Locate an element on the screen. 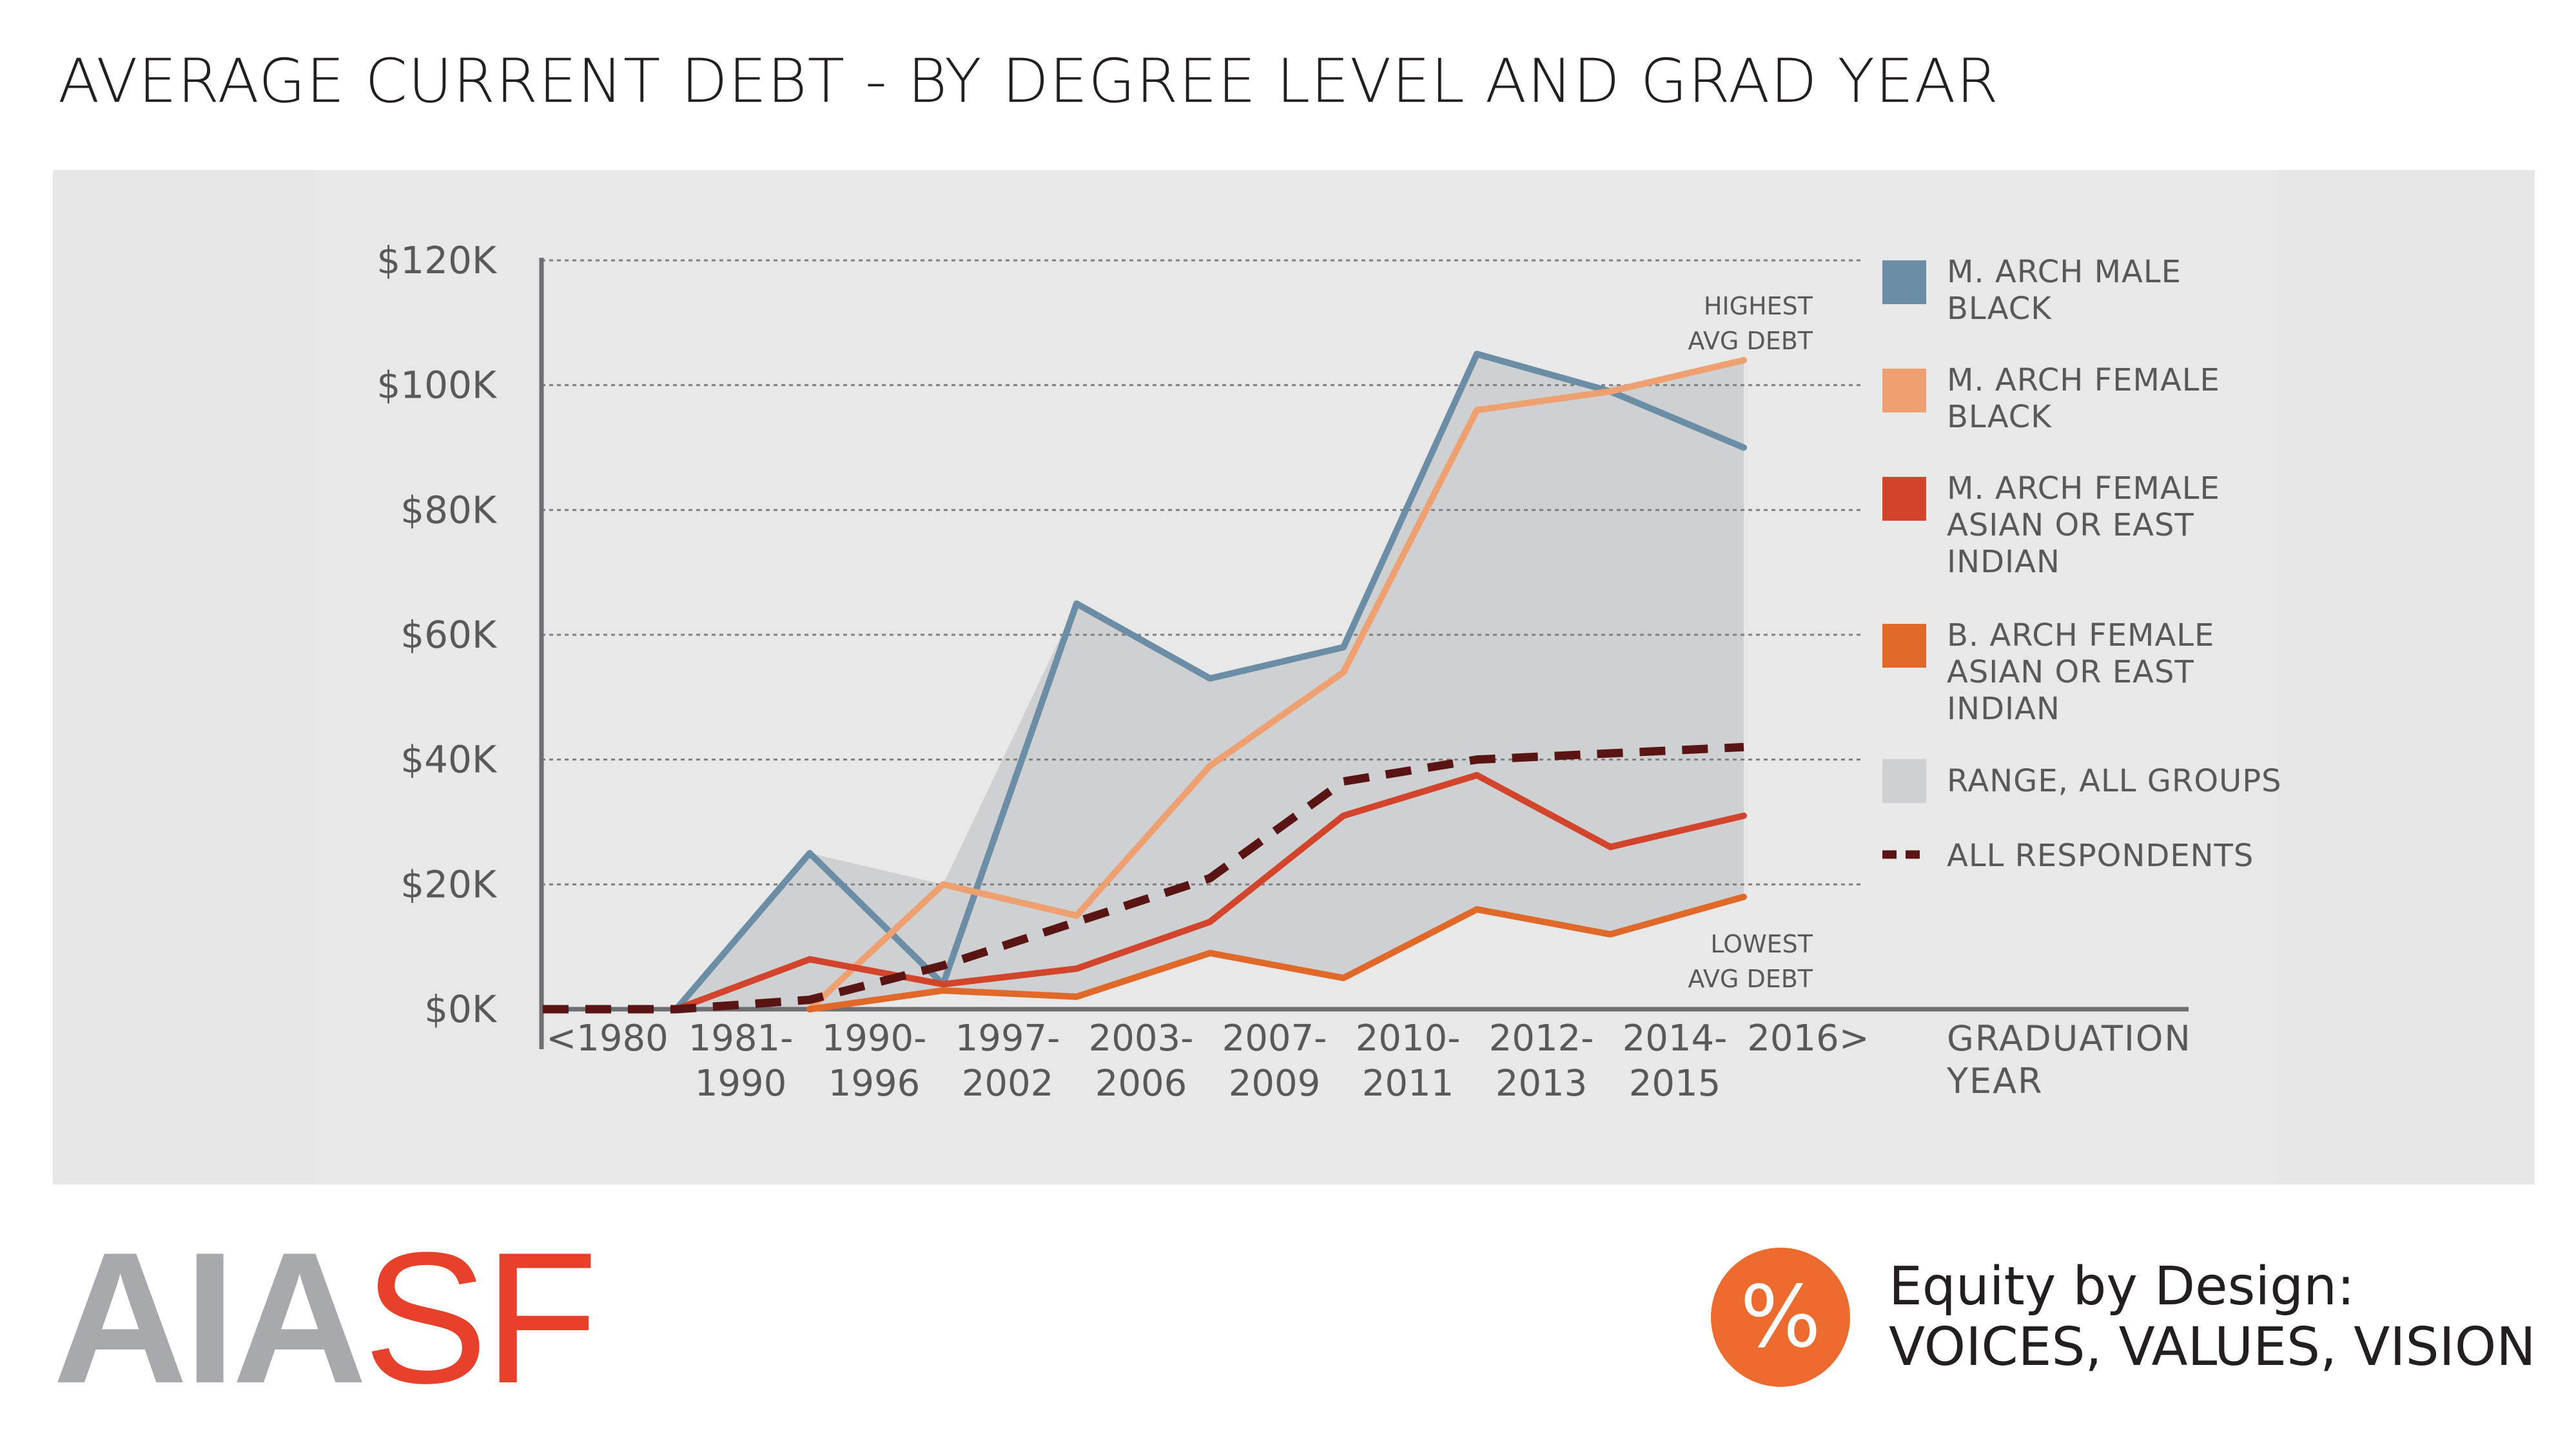 This screenshot has width=2576, height=1450. legend-label-range: RANGE, ALL GROUPS is located at coordinates (2114, 781).